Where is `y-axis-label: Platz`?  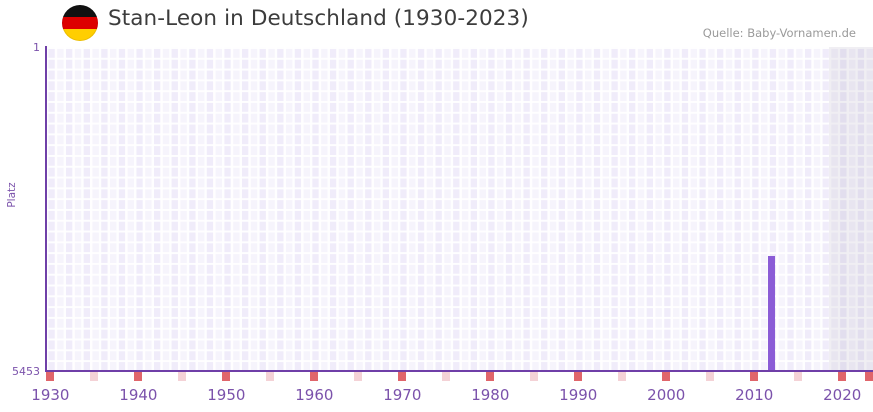
y-axis-label: Platz is located at coordinates (12, 195).